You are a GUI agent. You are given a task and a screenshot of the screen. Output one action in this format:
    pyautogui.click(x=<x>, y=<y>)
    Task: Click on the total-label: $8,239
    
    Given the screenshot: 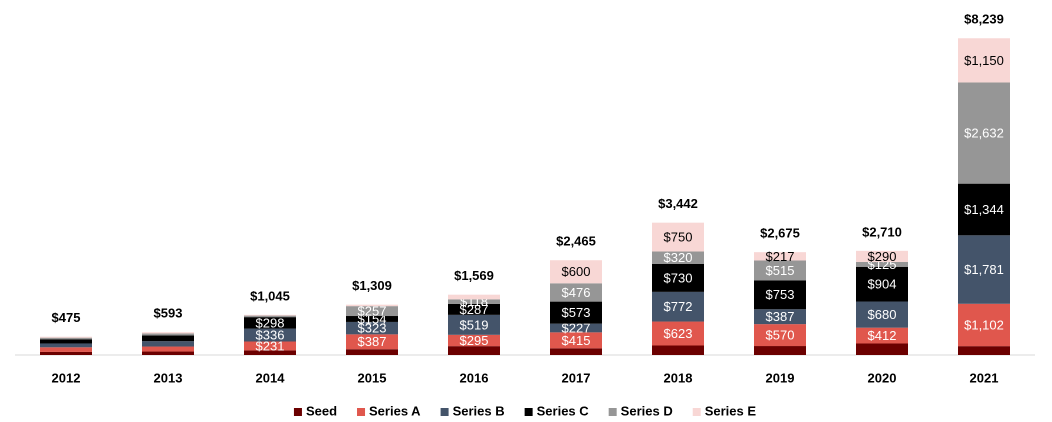 What is the action you would take?
    pyautogui.click(x=984, y=19)
    